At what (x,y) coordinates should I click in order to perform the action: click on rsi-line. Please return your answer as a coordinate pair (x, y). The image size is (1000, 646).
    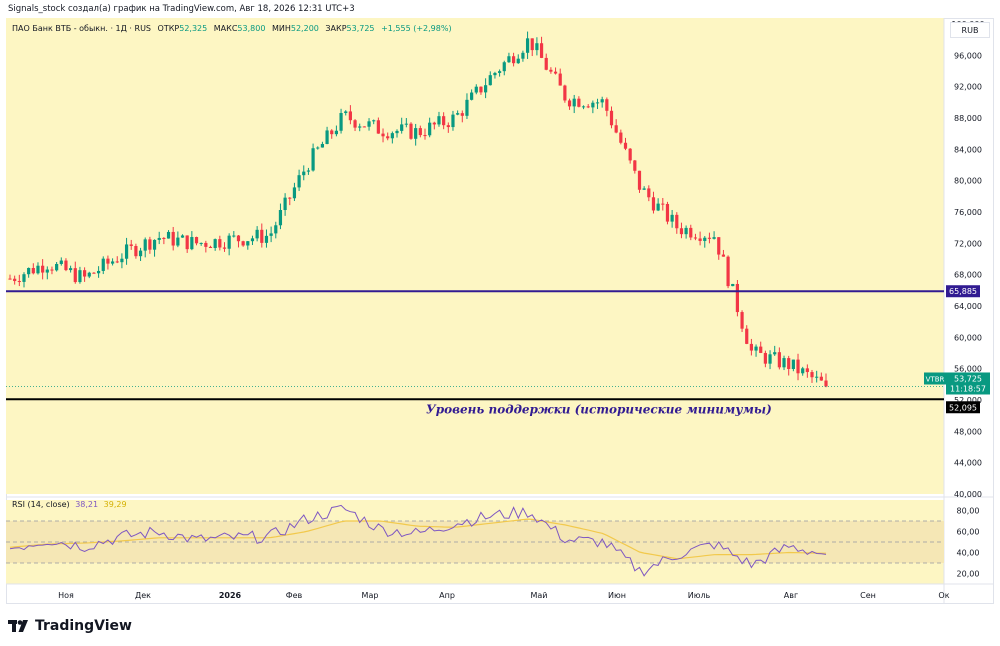
    Looking at the image, I should click on (418, 540).